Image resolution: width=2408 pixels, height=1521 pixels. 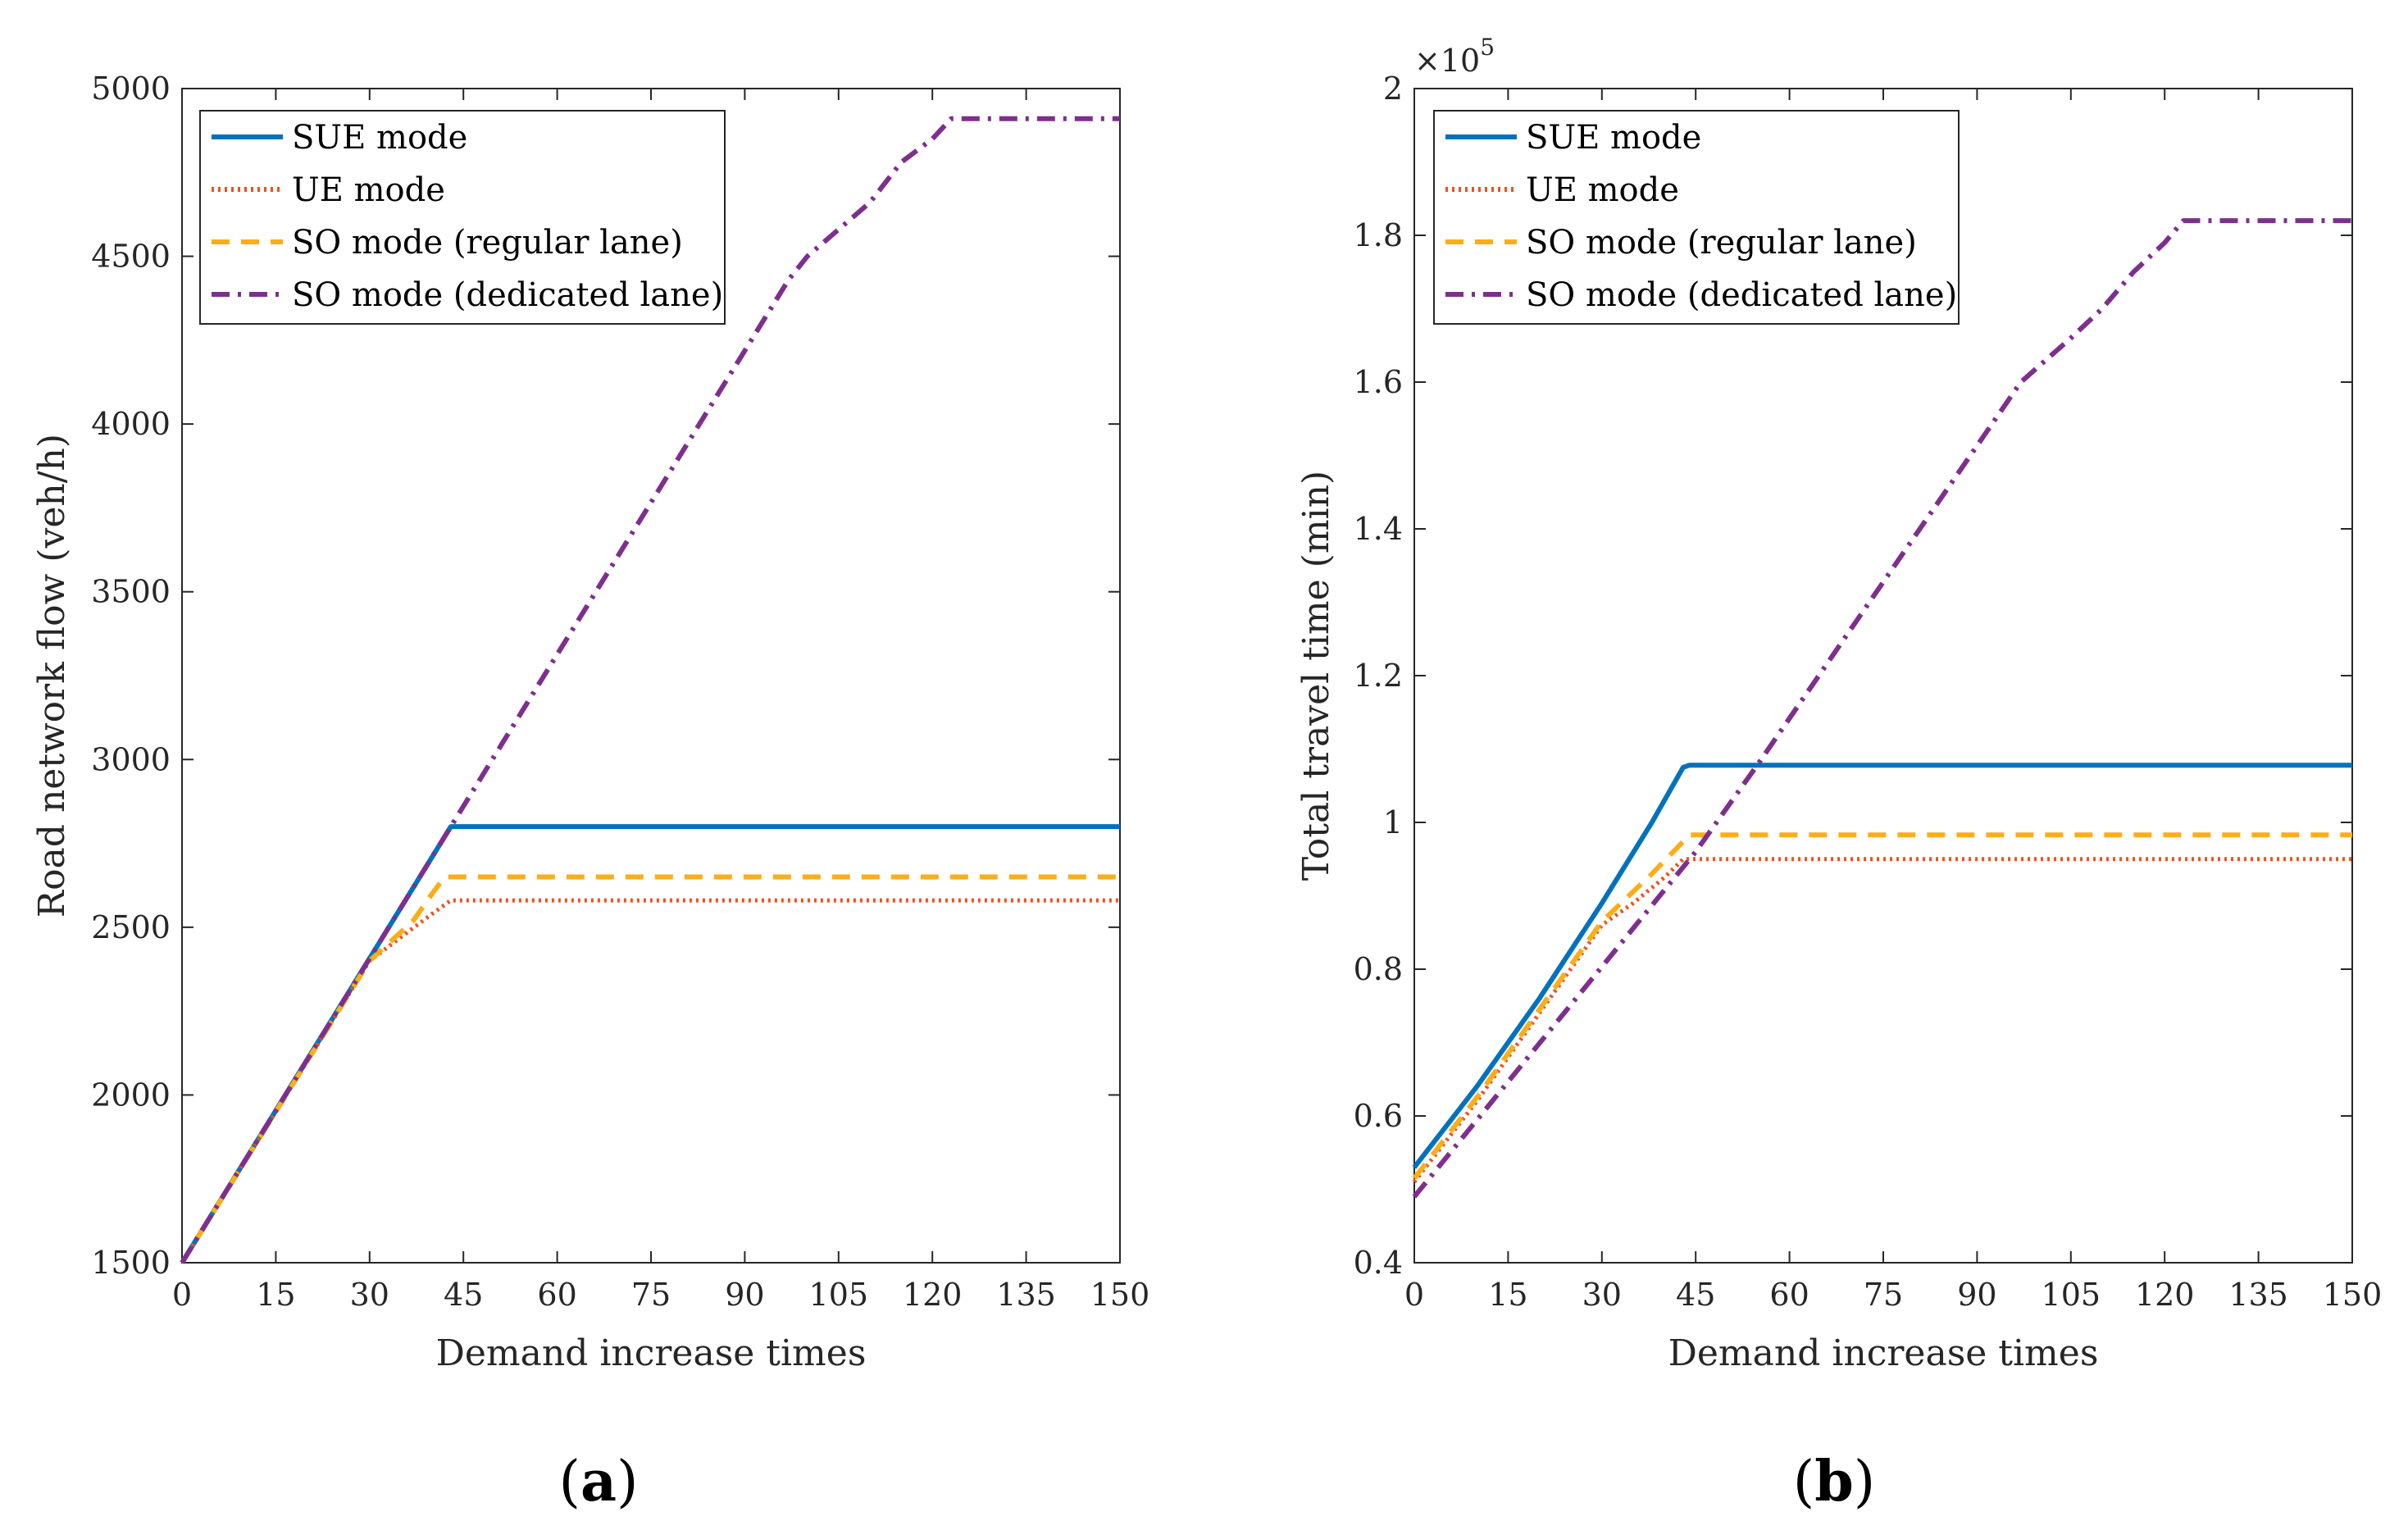 I want to click on x-tick-label-a: 150, so click(x=1120, y=1295).